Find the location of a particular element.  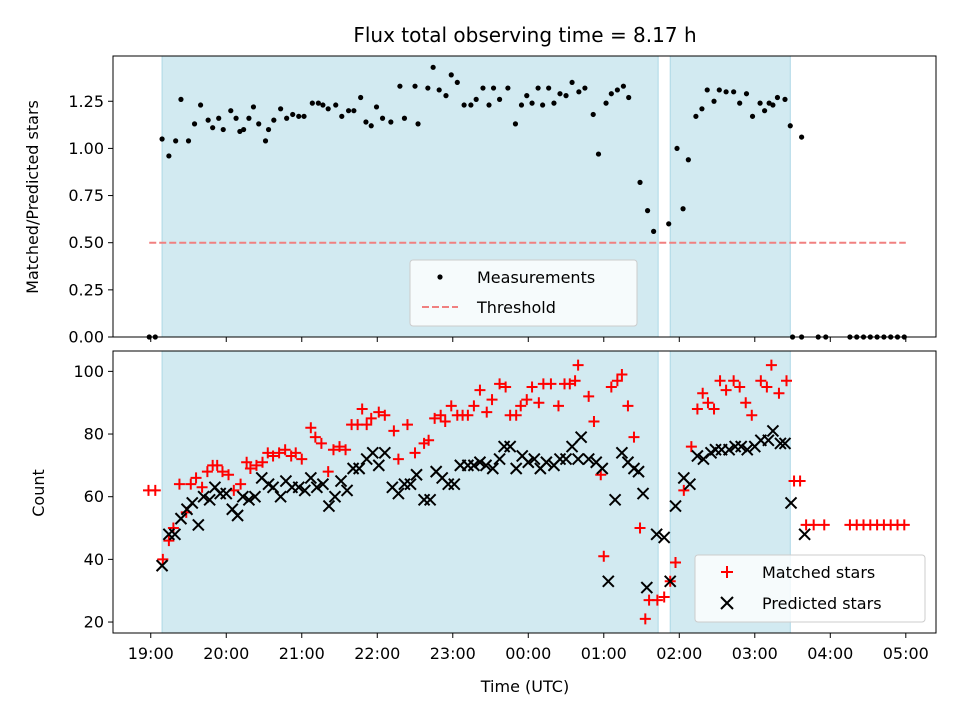

x-axis-label: Time (UTC) is located at coordinates (524, 686).